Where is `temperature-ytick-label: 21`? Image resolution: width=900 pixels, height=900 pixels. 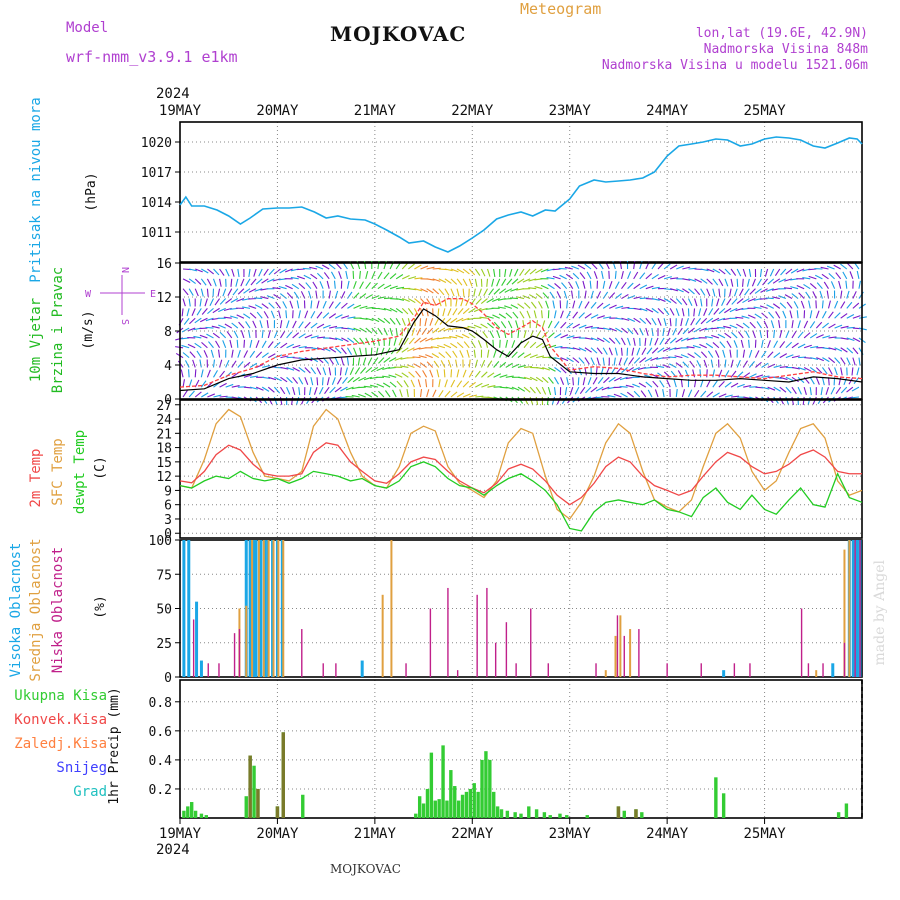
temperature-ytick-label: 21 is located at coordinates (164, 434).